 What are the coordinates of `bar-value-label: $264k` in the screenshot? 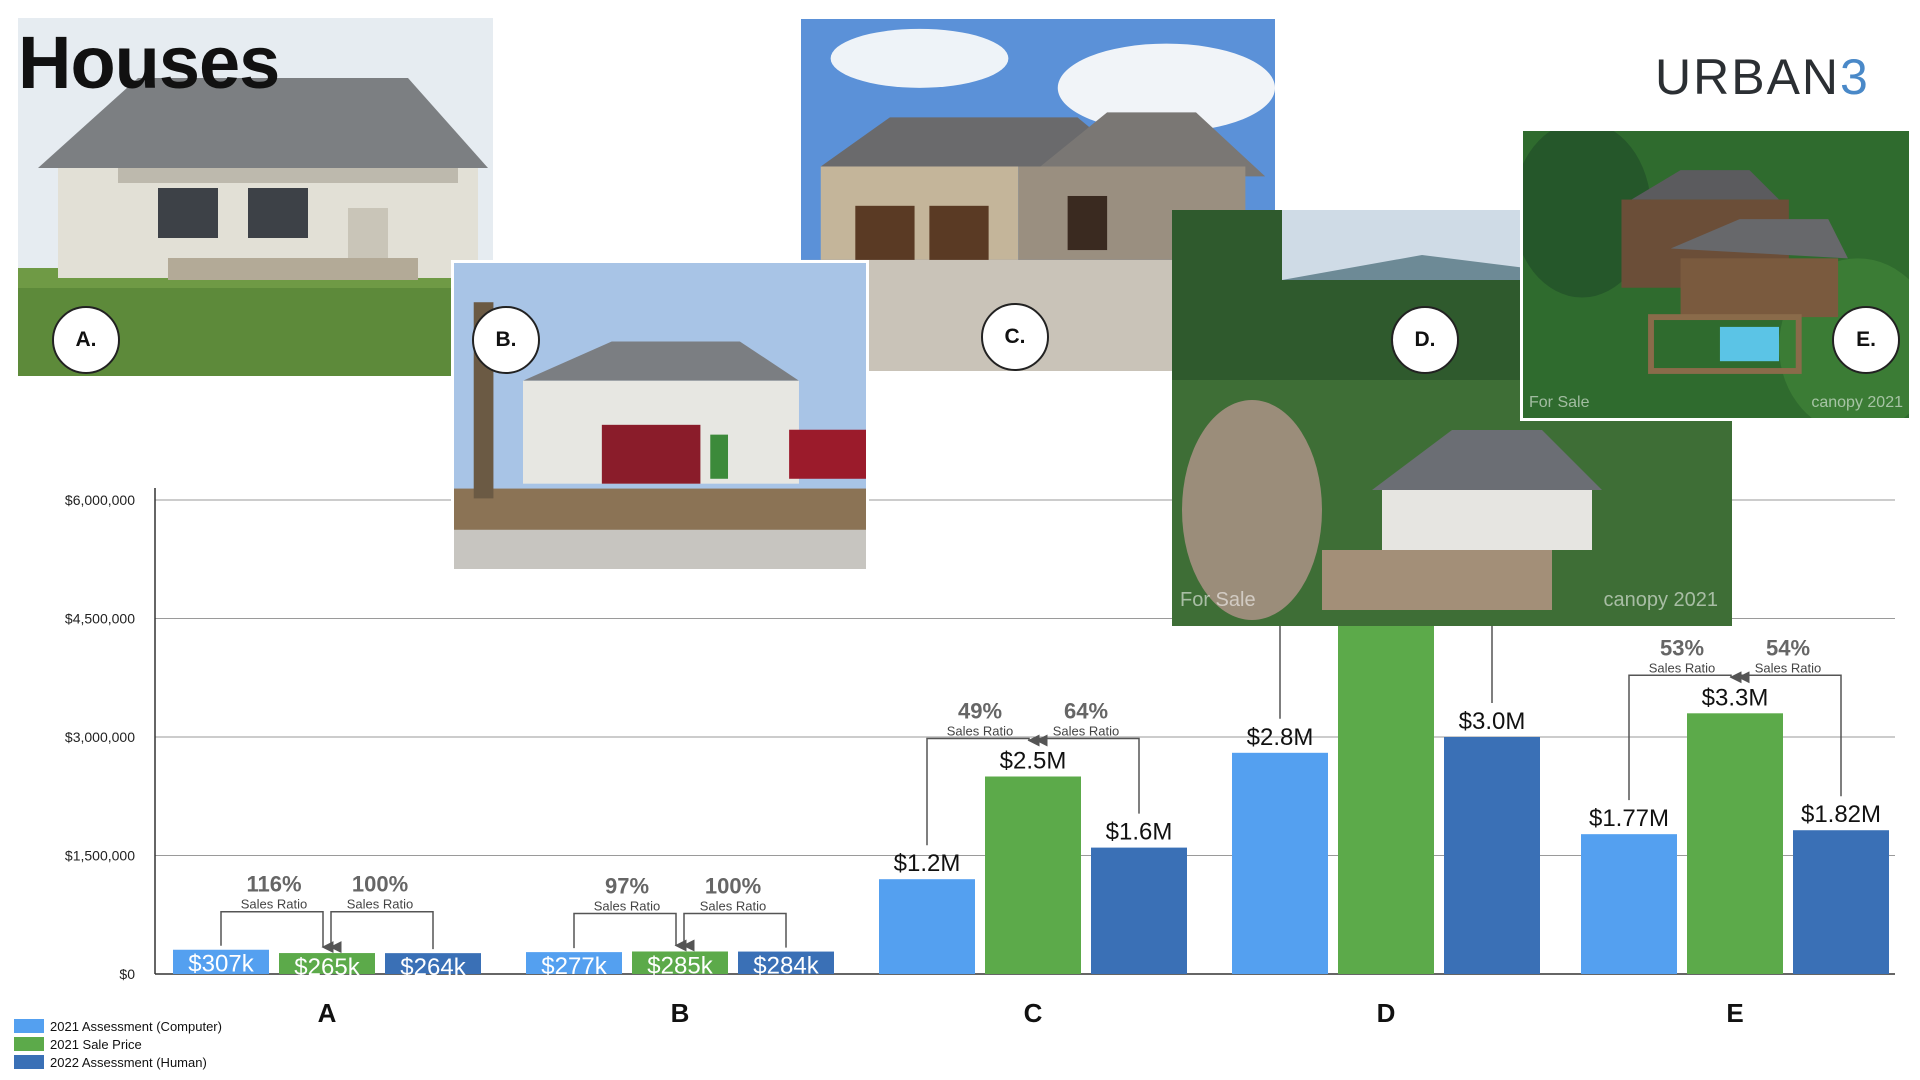 It's located at (433, 967).